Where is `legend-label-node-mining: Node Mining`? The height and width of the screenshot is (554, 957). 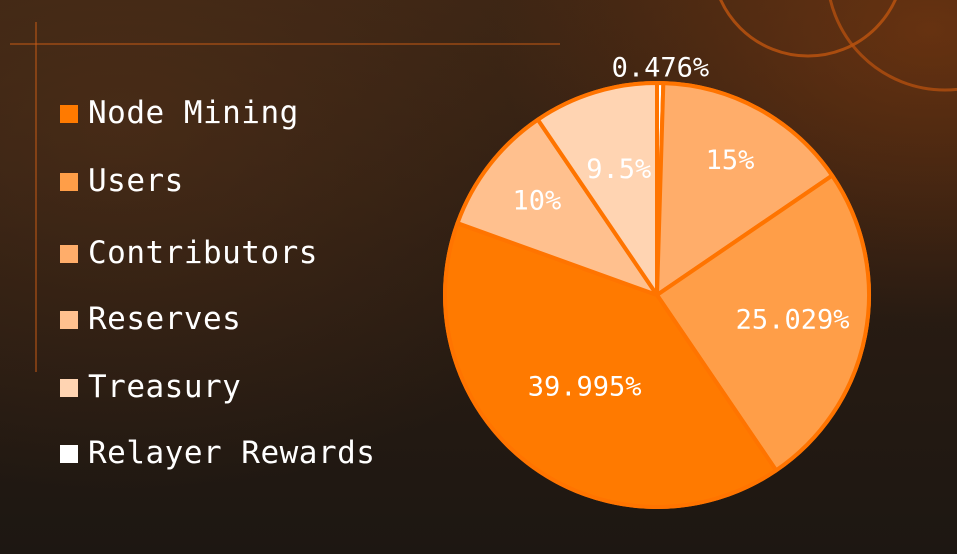 legend-label-node-mining: Node Mining is located at coordinates (193, 113).